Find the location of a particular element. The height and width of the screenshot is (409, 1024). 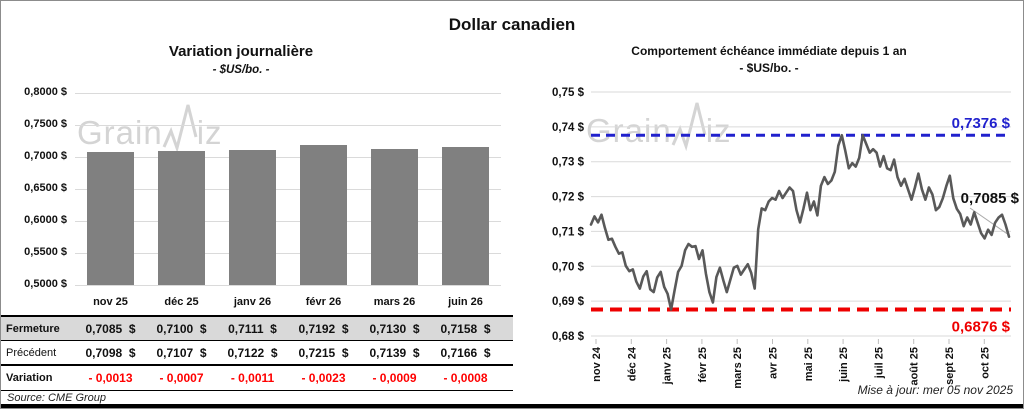

table-cell: 0,7122 $ is located at coordinates (252, 352).